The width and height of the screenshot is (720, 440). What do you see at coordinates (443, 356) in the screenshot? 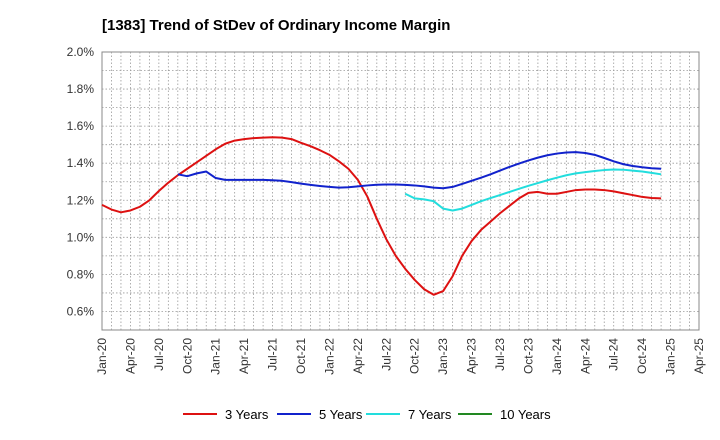
I see `x-tick-label: Jan-23` at bounding box center [443, 356].